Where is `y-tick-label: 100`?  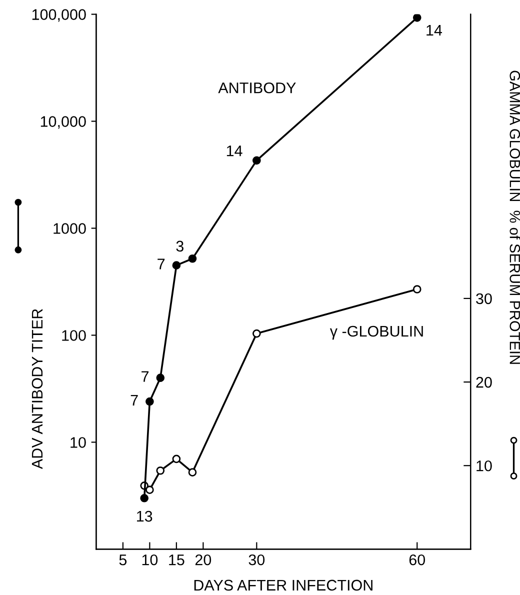
y-tick-label: 100 is located at coordinates (74, 335).